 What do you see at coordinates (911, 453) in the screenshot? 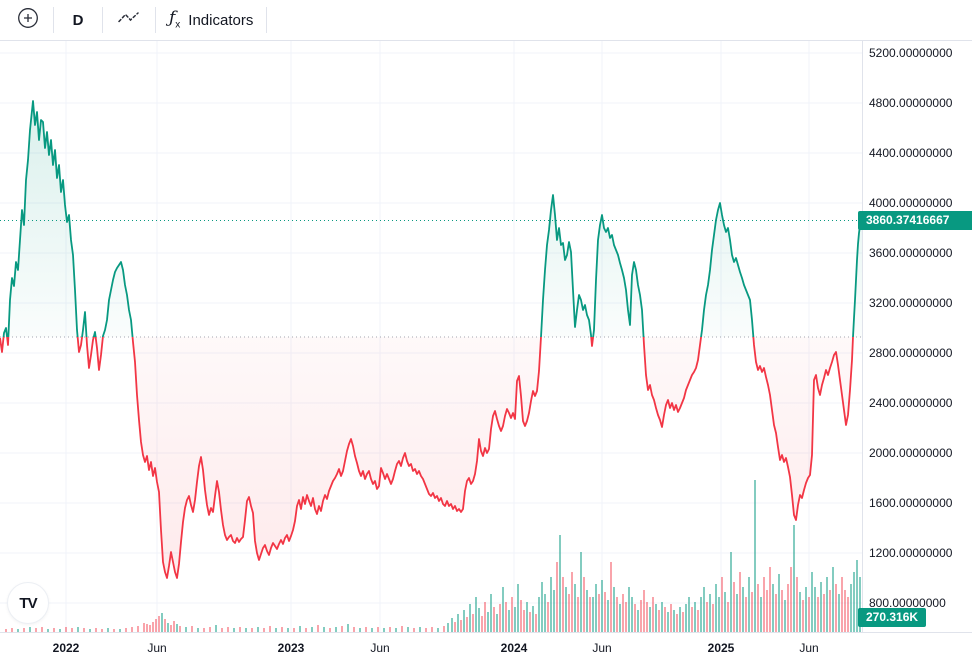
I see `price-tick-label: 2000.00000000` at bounding box center [911, 453].